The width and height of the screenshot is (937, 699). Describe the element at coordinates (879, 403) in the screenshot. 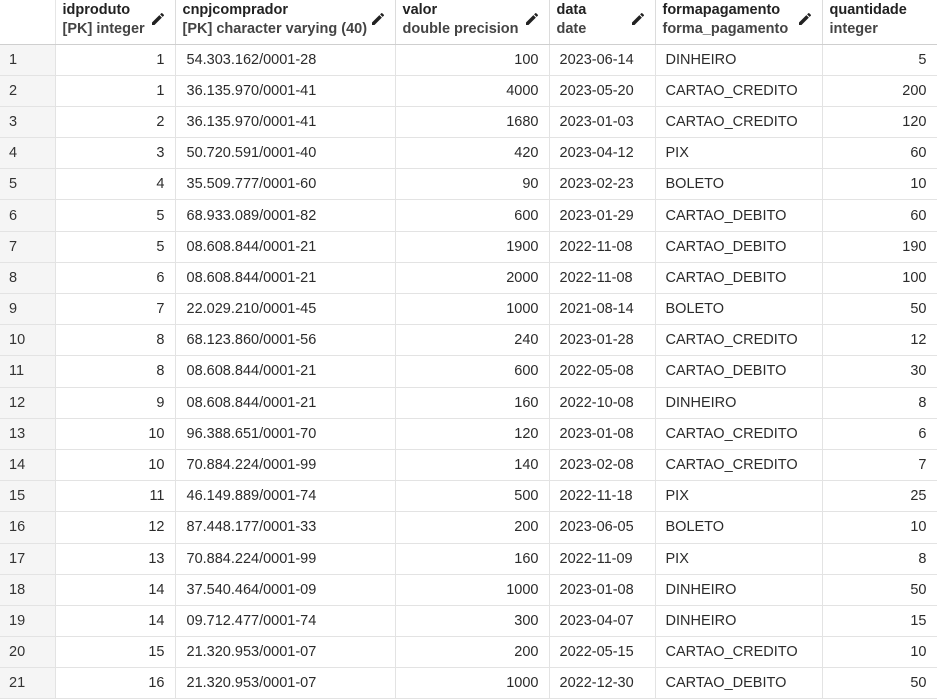

I see `cell-quantidade: 8` at that location.